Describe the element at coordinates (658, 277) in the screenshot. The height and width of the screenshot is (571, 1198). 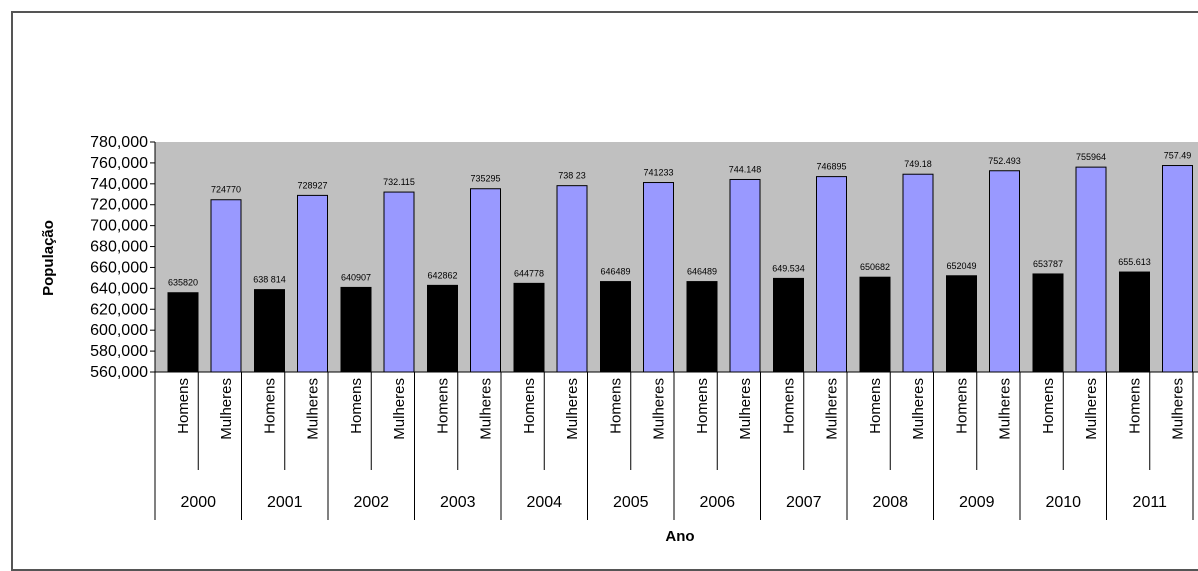
I see `bar-mulheres-2005` at that location.